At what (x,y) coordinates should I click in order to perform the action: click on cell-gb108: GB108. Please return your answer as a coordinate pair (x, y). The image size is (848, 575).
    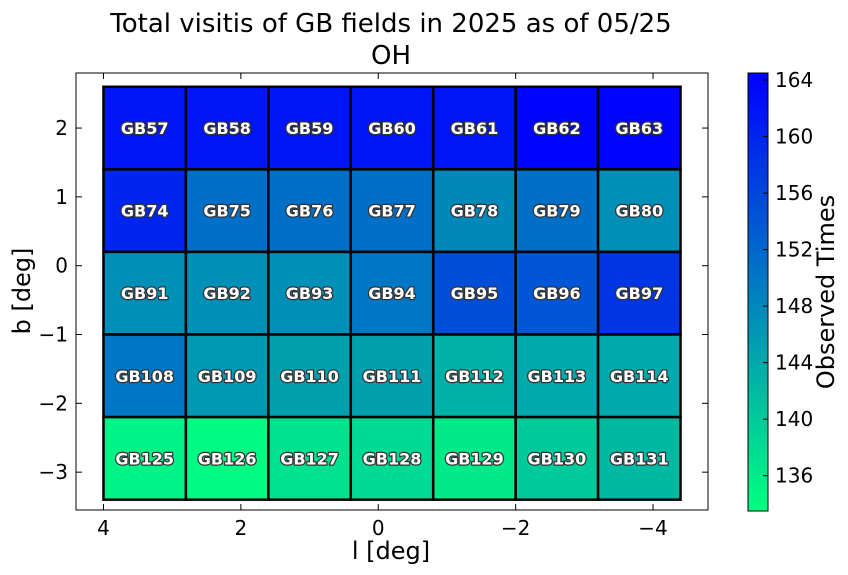
    Looking at the image, I should click on (145, 376).